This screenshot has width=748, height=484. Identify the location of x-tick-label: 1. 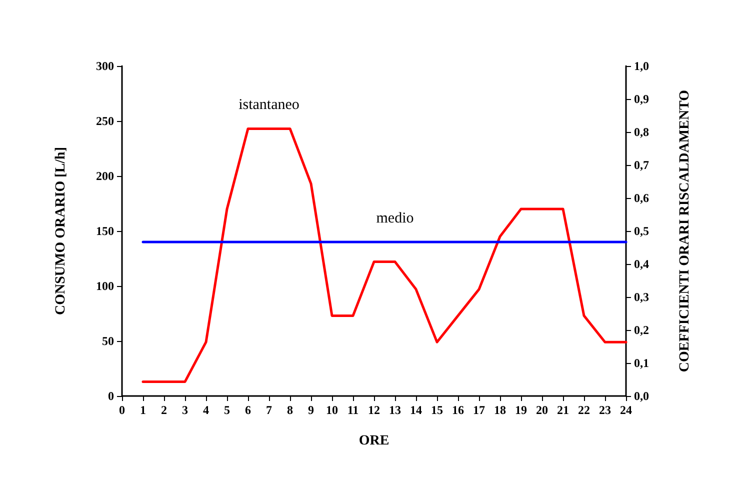
(143, 410).